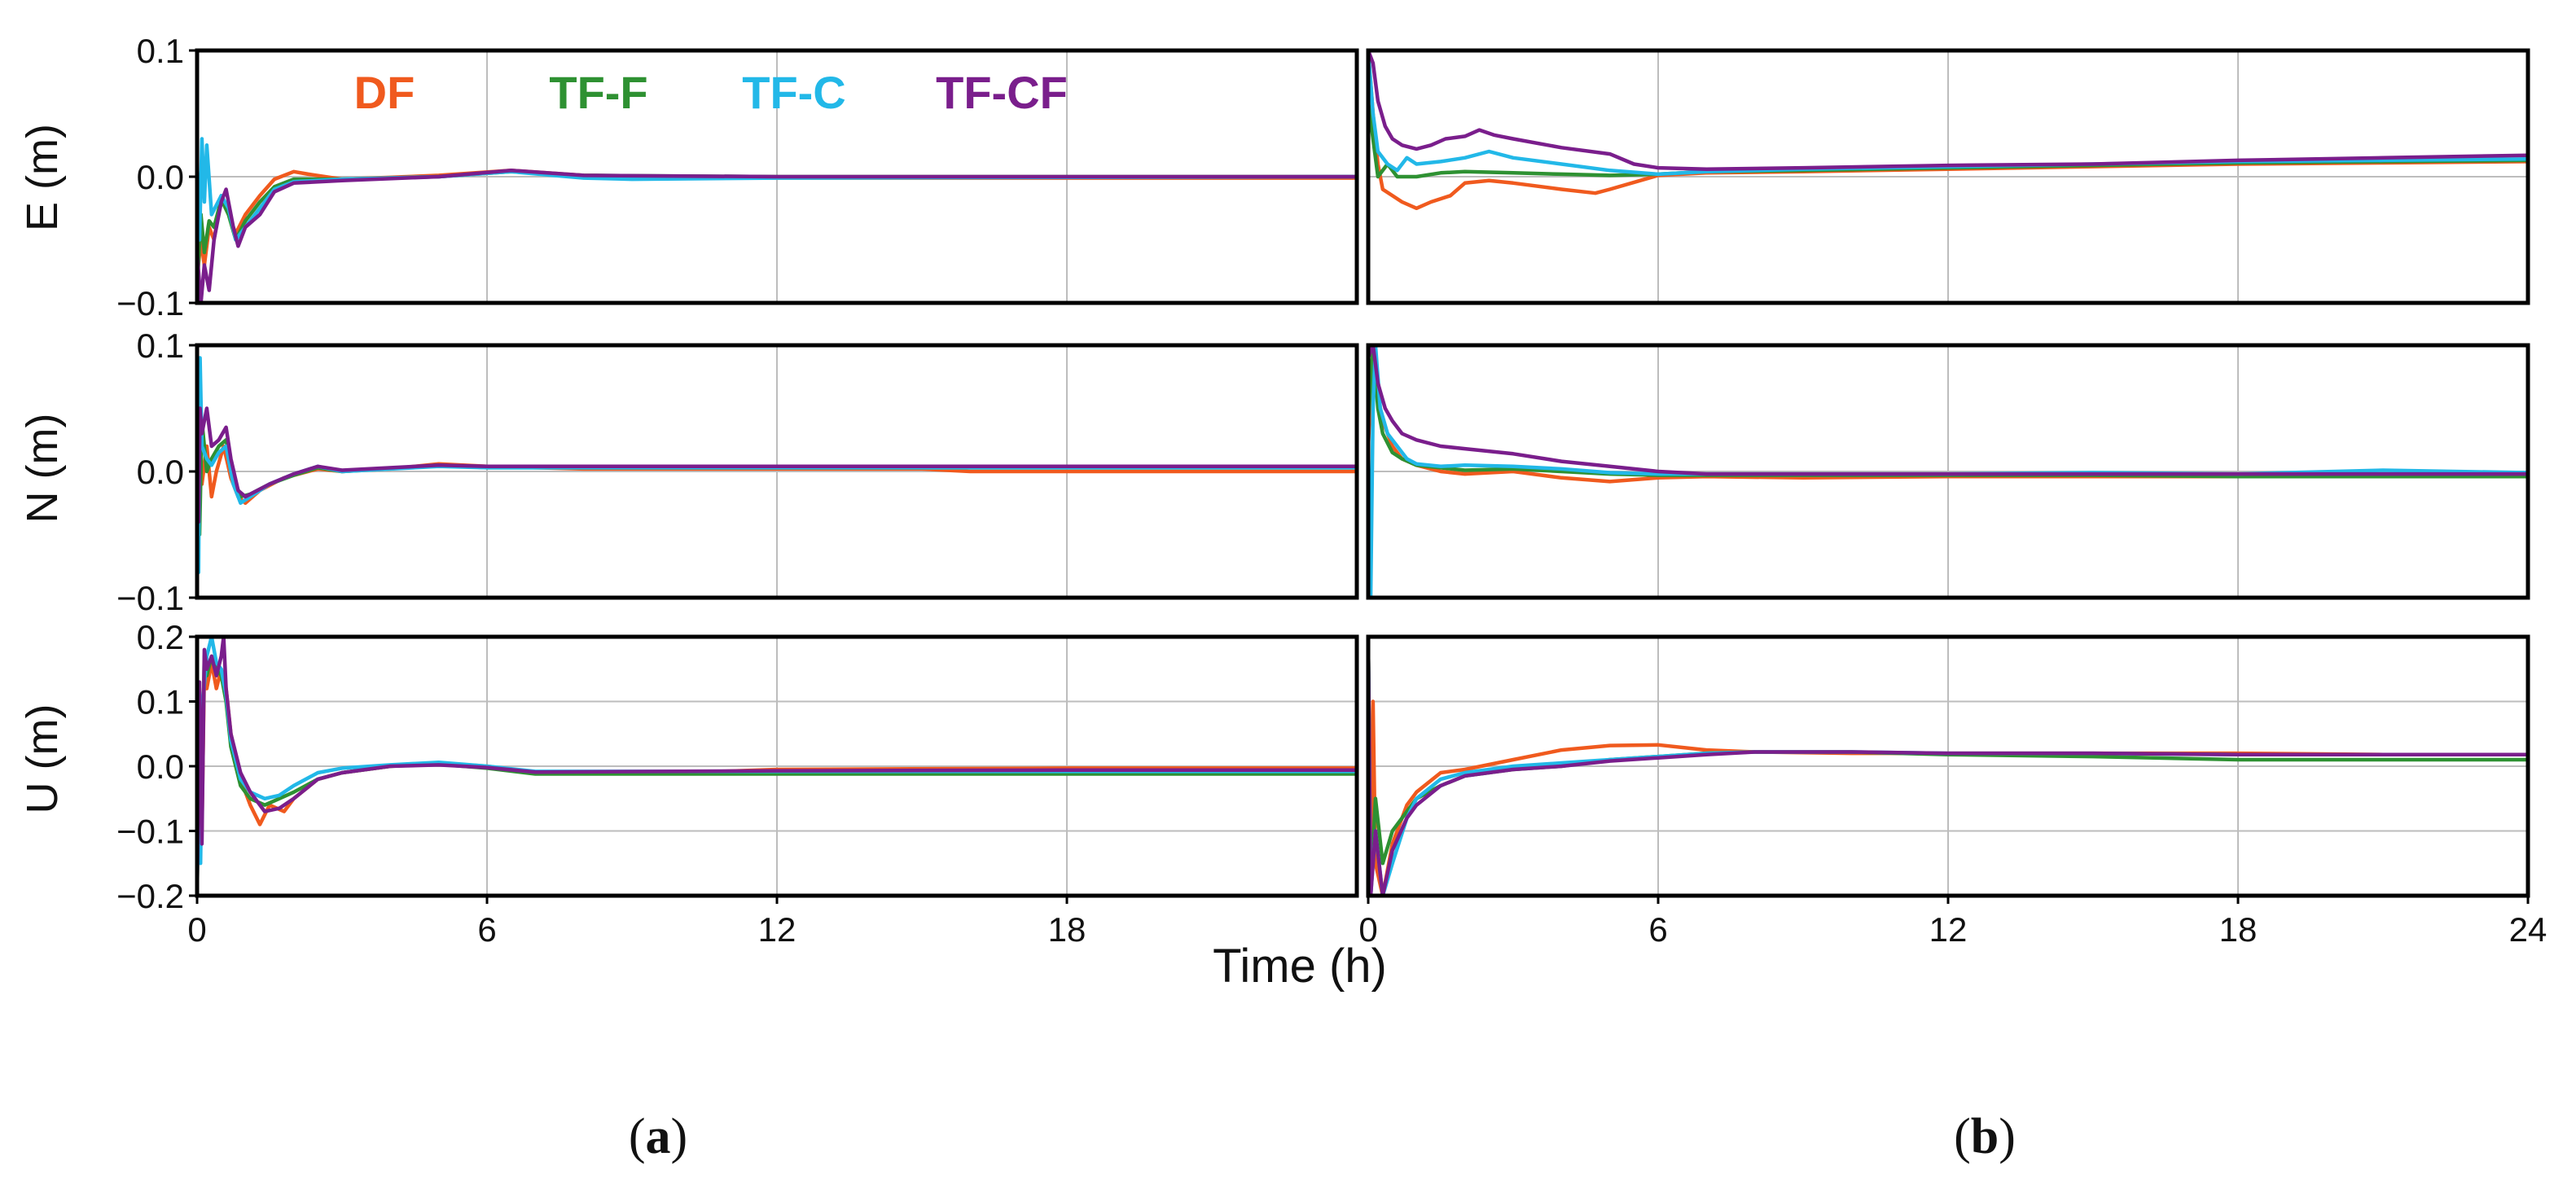 The height and width of the screenshot is (1188, 2576). What do you see at coordinates (1948, 110) in the screenshot?
I see `panel-b-E-line-TF-CF` at bounding box center [1948, 110].